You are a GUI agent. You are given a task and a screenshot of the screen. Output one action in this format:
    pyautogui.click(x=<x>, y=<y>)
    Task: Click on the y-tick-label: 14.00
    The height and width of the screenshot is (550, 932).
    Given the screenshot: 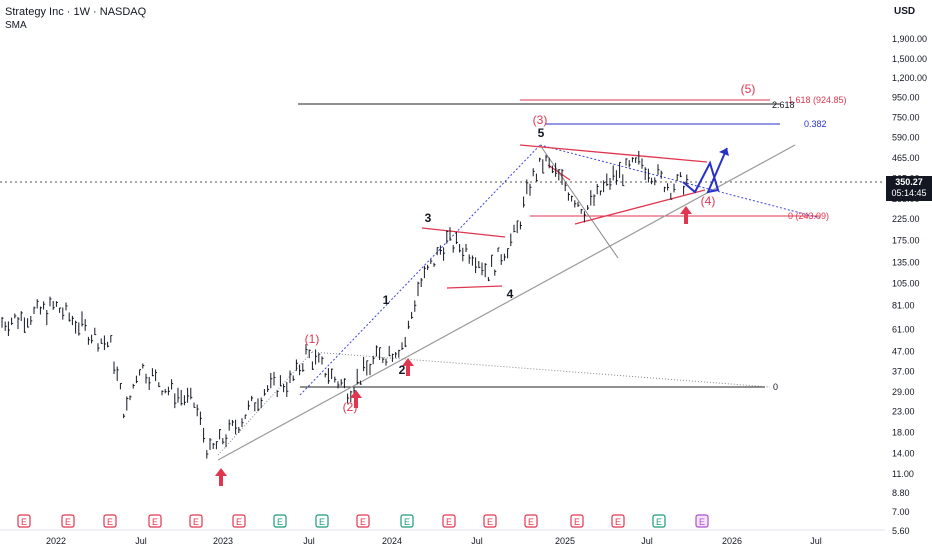 What is the action you would take?
    pyautogui.click(x=903, y=454)
    